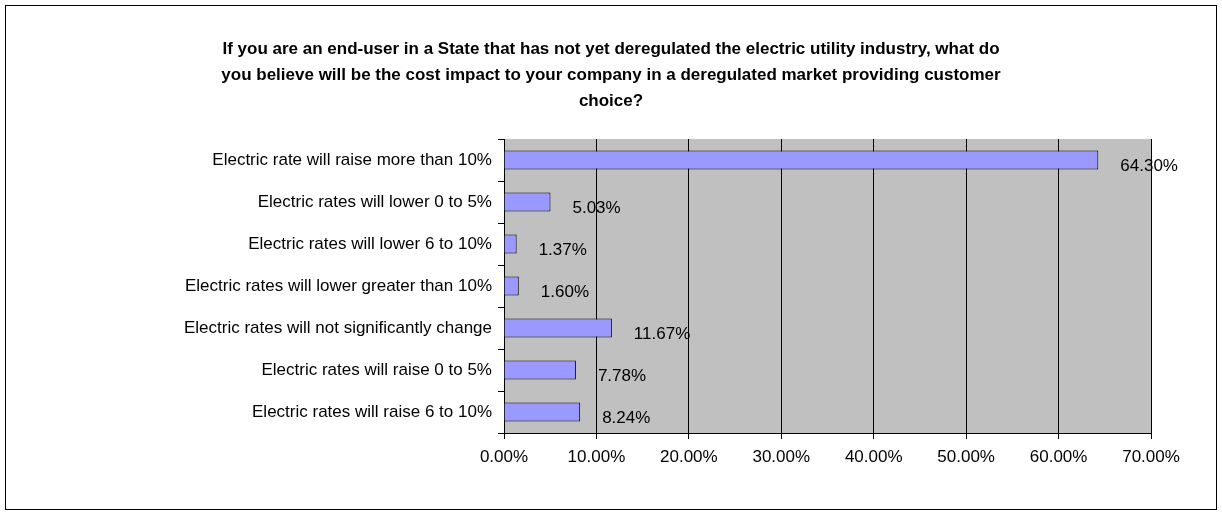  What do you see at coordinates (689, 456) in the screenshot?
I see `x-tick-label: 20.00%` at bounding box center [689, 456].